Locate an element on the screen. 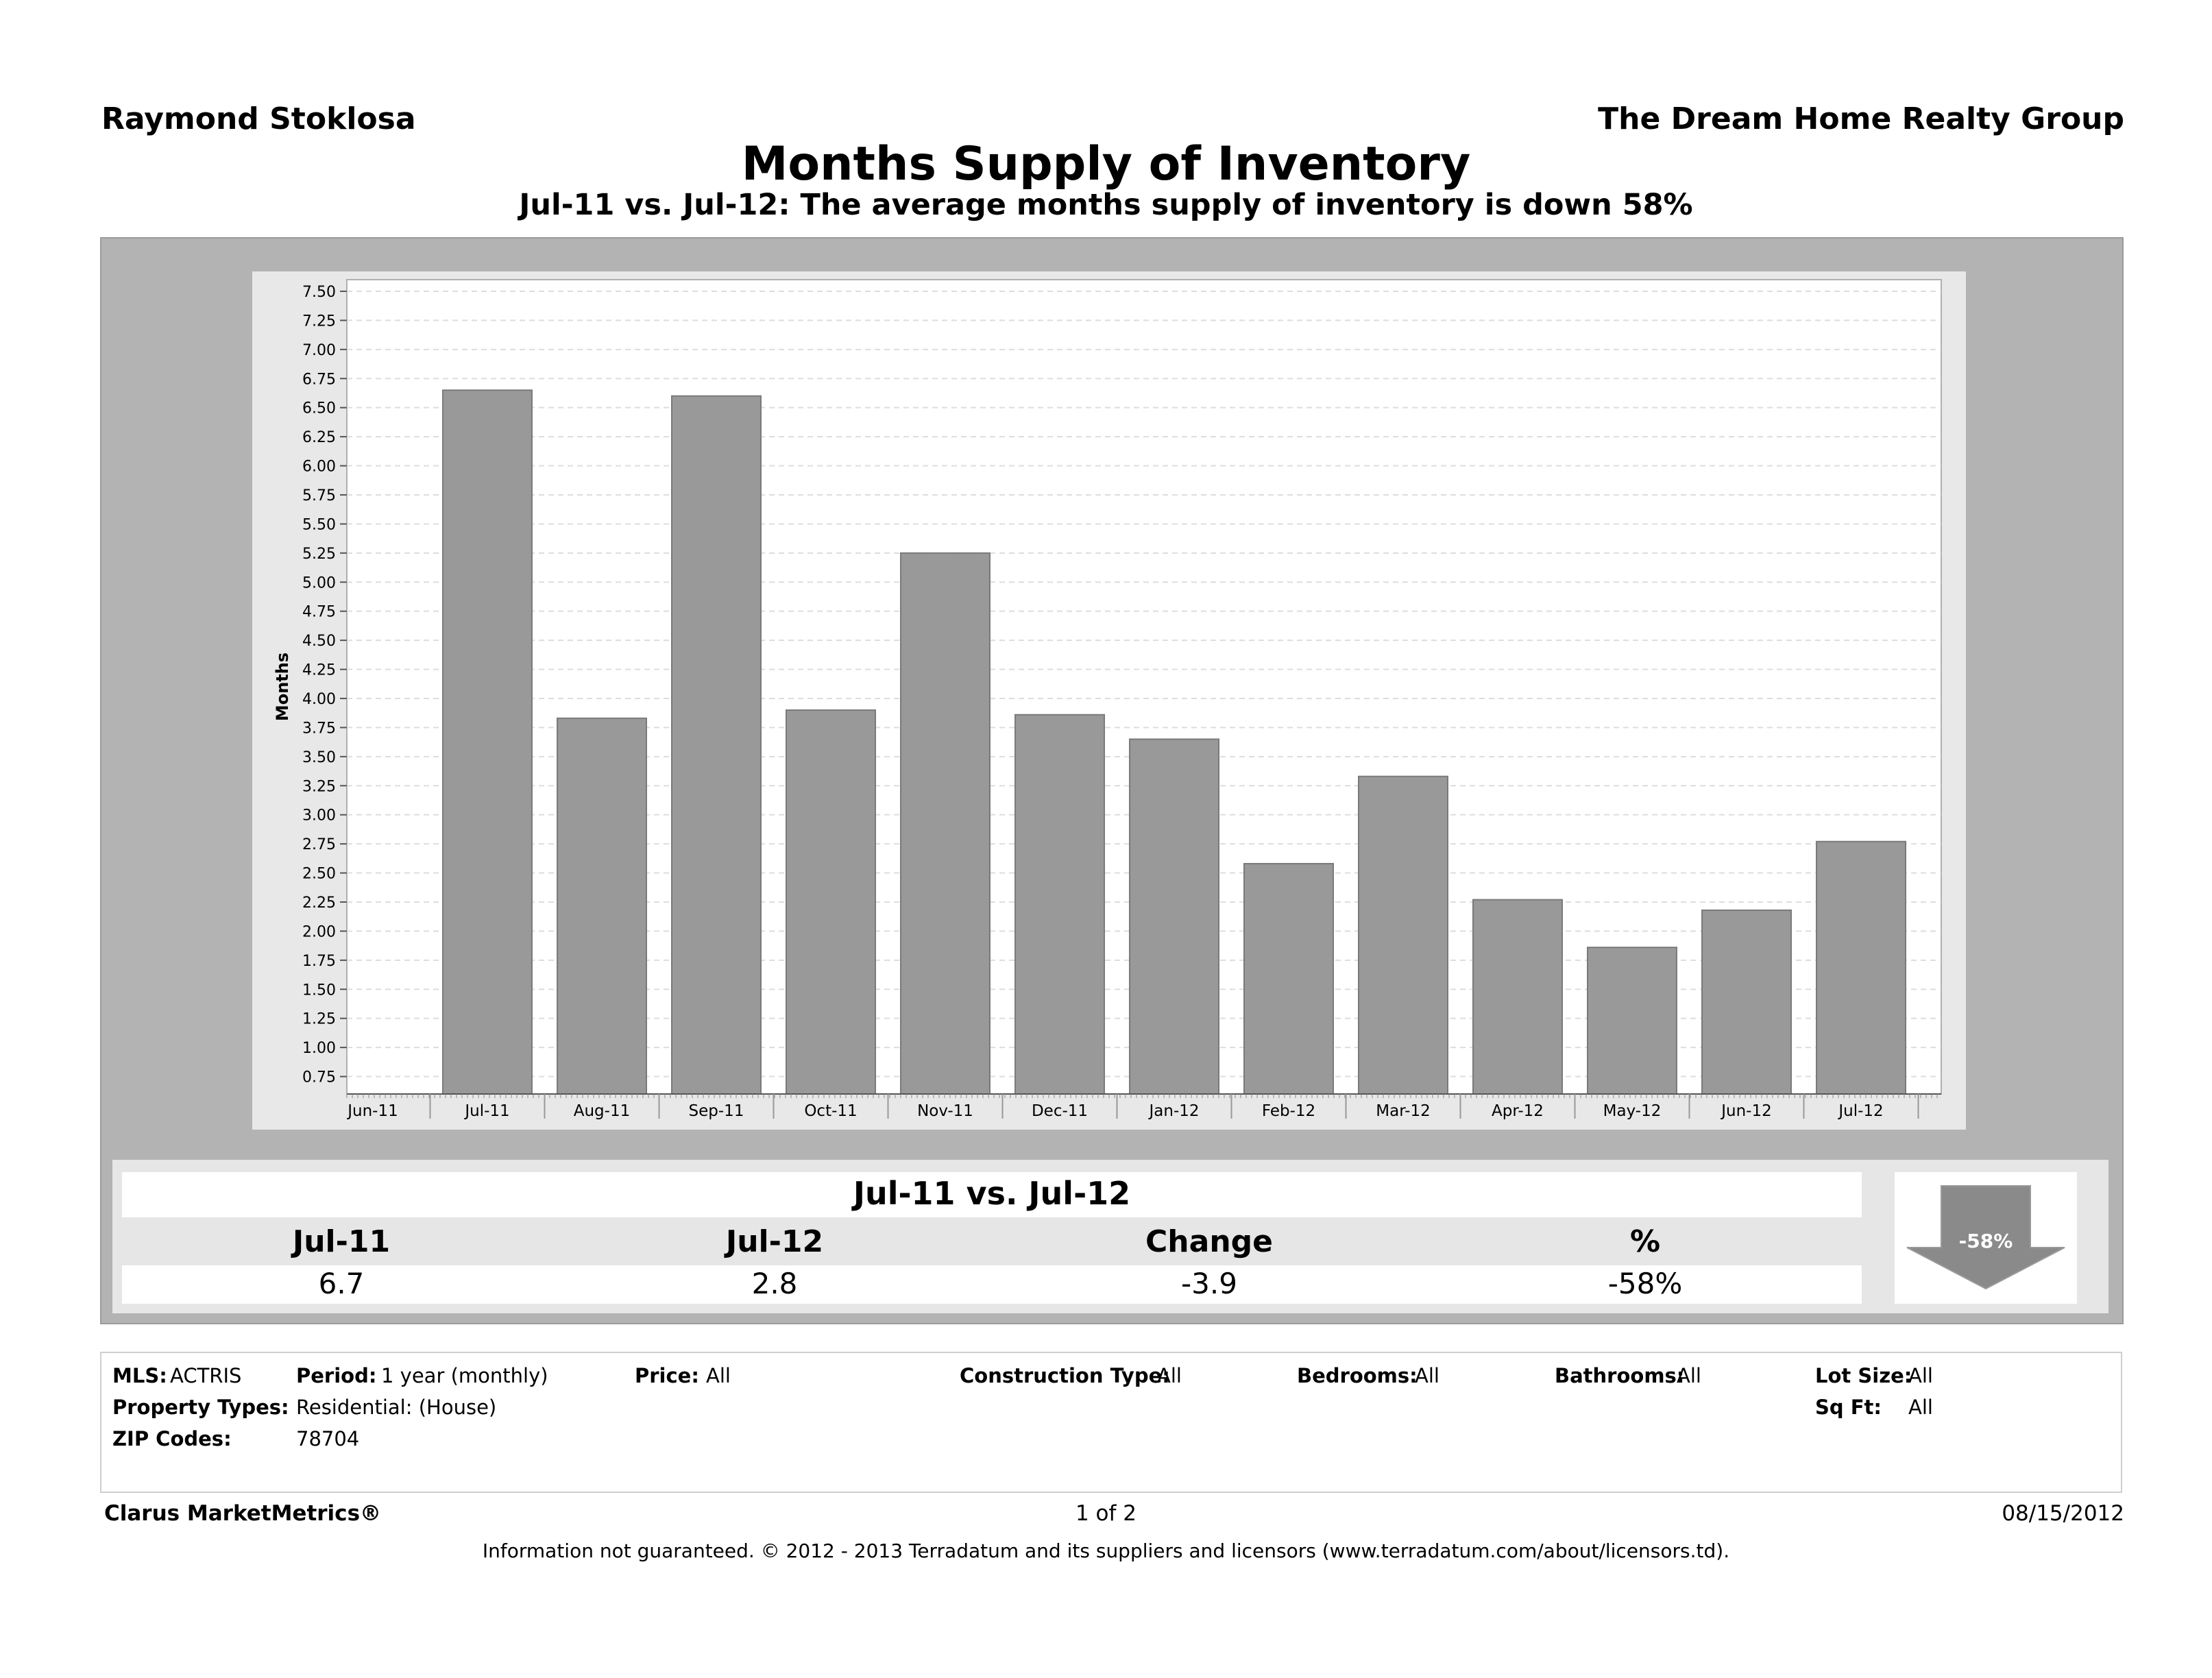 This screenshot has width=2212, height=1678. y-tick-label: 4.75 is located at coordinates (319, 612).